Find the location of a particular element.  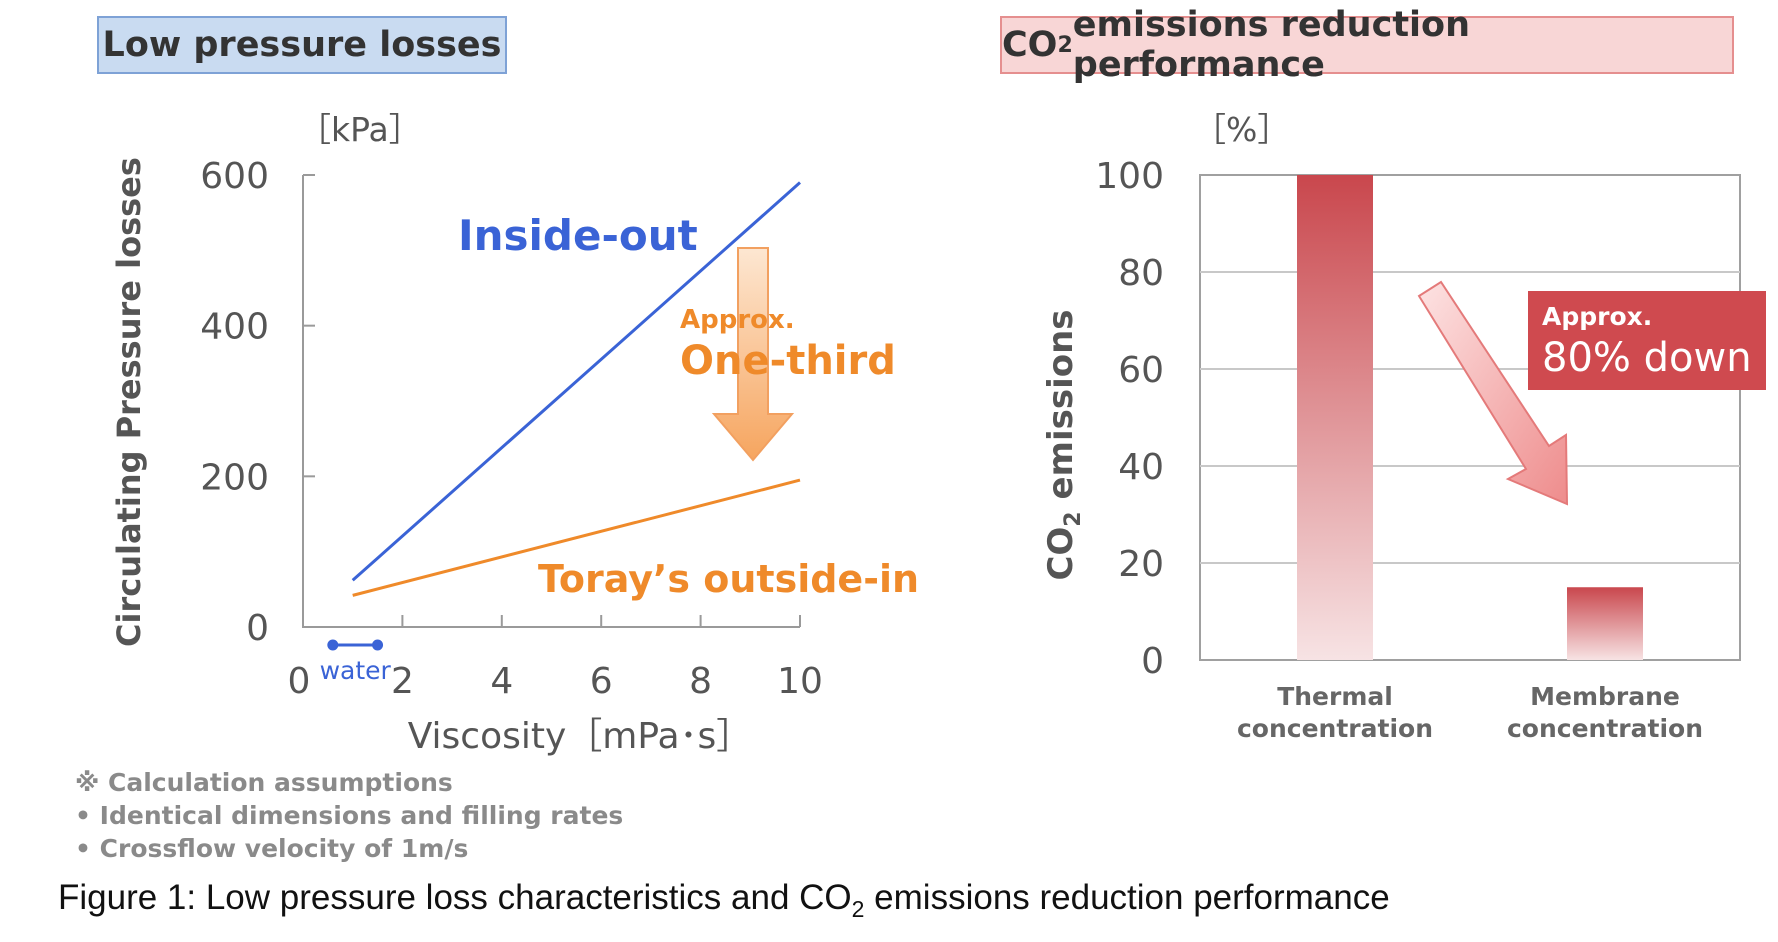

note-line: ※ Calculation assumptions is located at coordinates (264, 782).